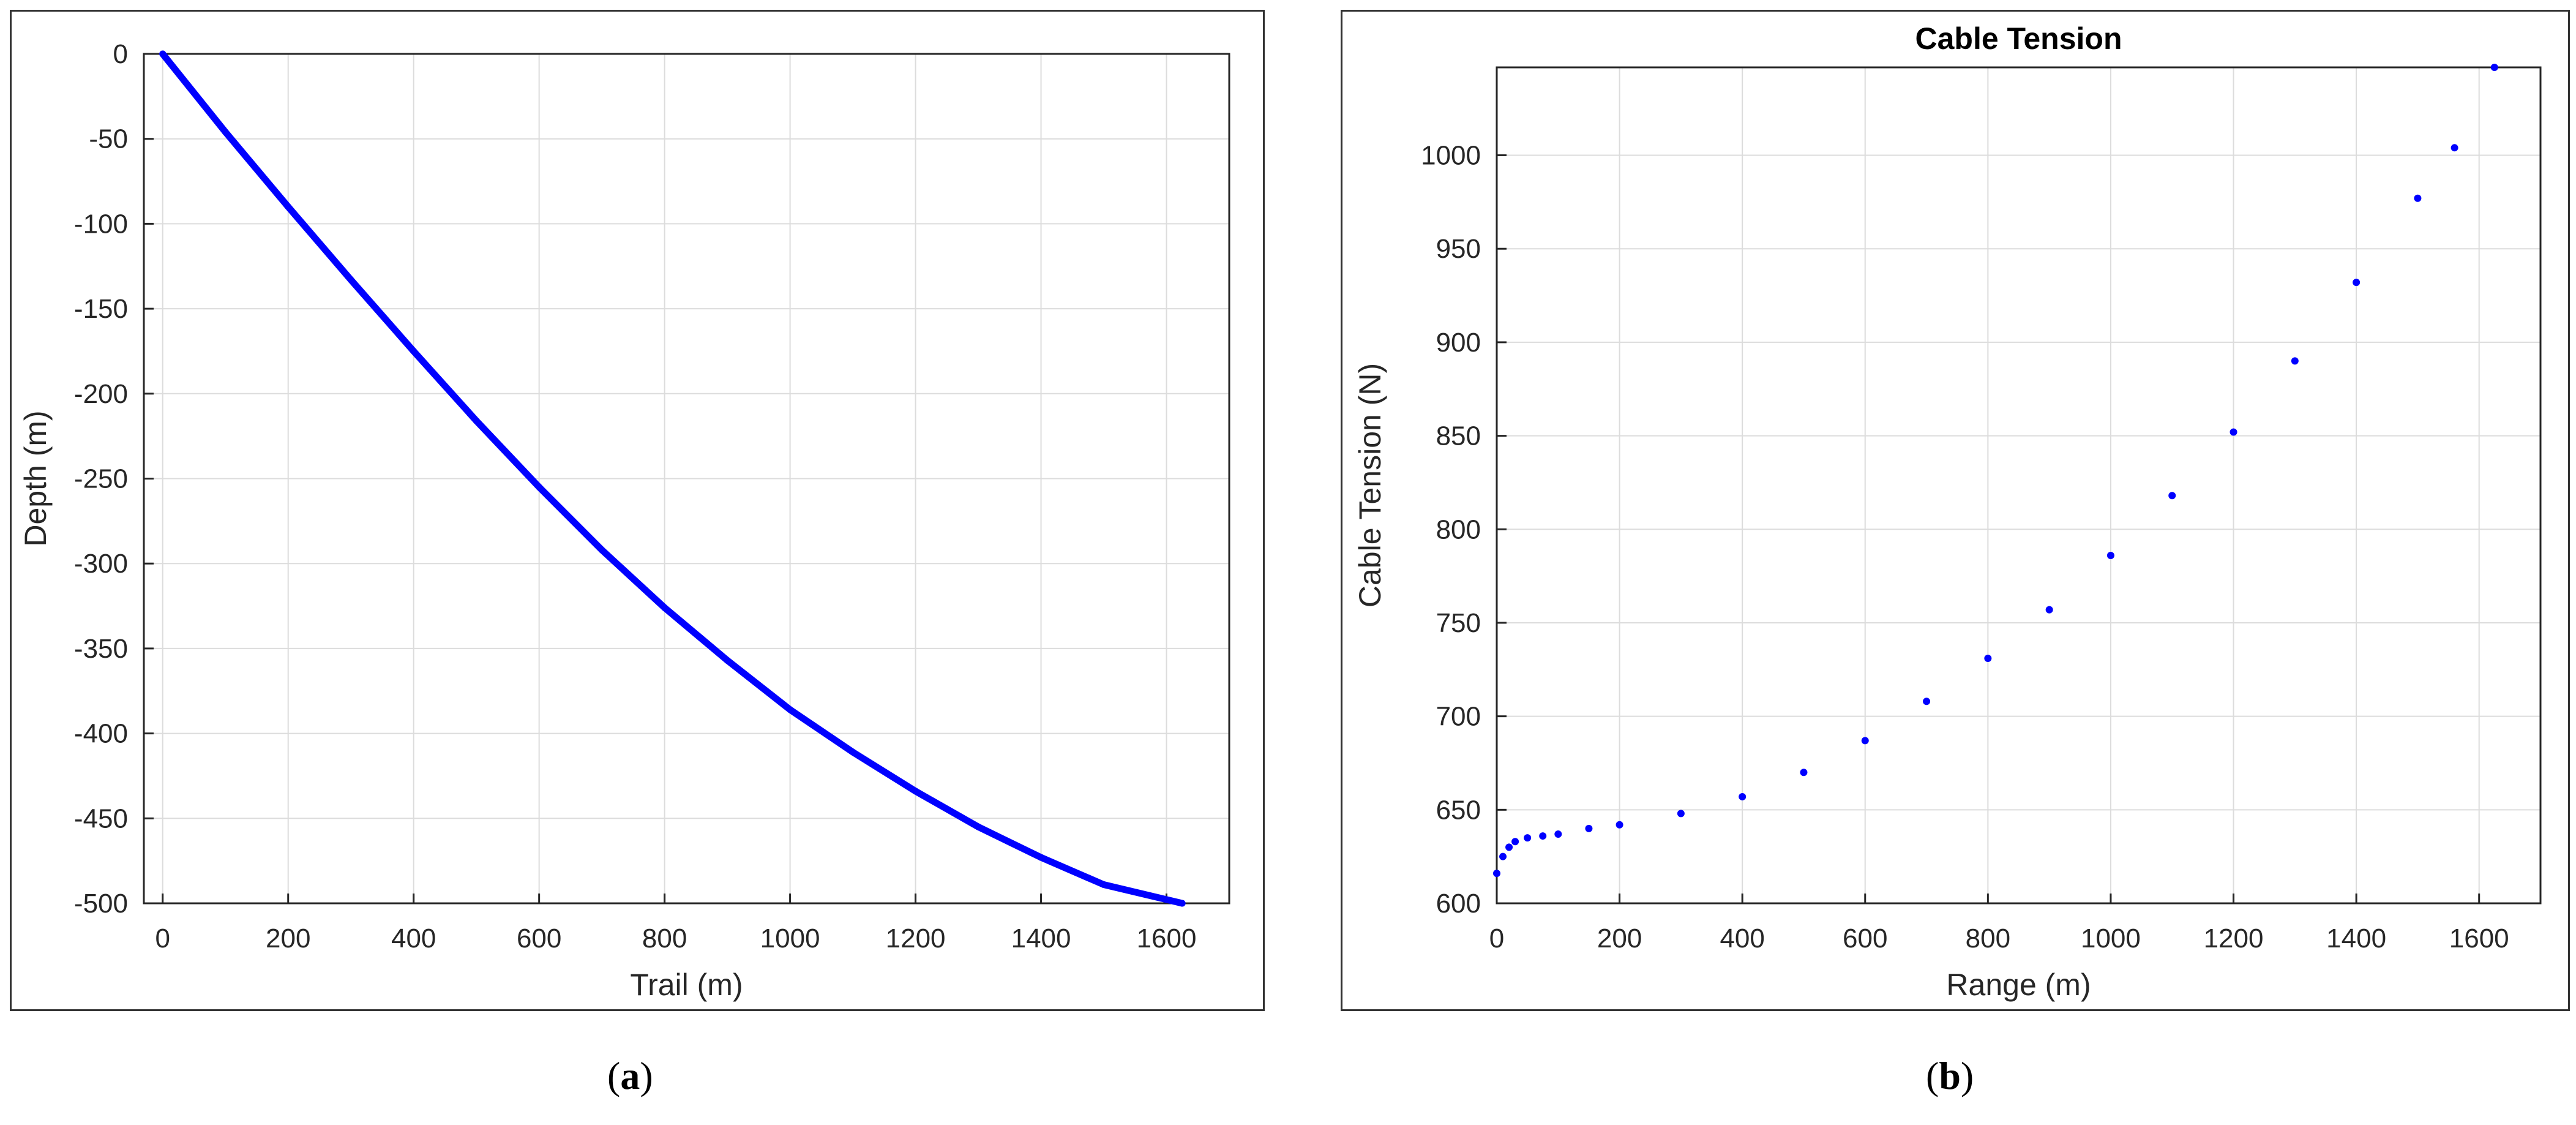 The height and width of the screenshot is (1125, 2576). Describe the element at coordinates (101, 564) in the screenshot. I see `y-tick-label-a: -300` at that location.